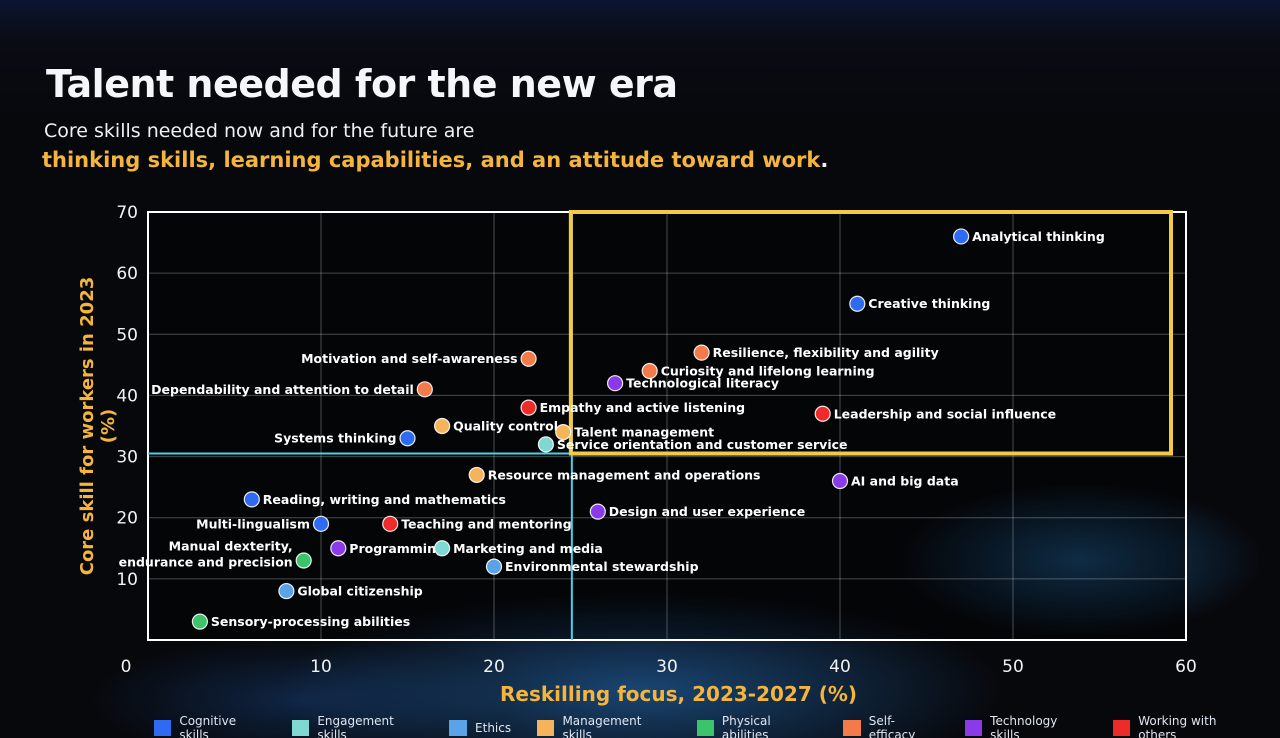 The width and height of the screenshot is (1280, 738). I want to click on point-label: Global citizenship, so click(359, 591).